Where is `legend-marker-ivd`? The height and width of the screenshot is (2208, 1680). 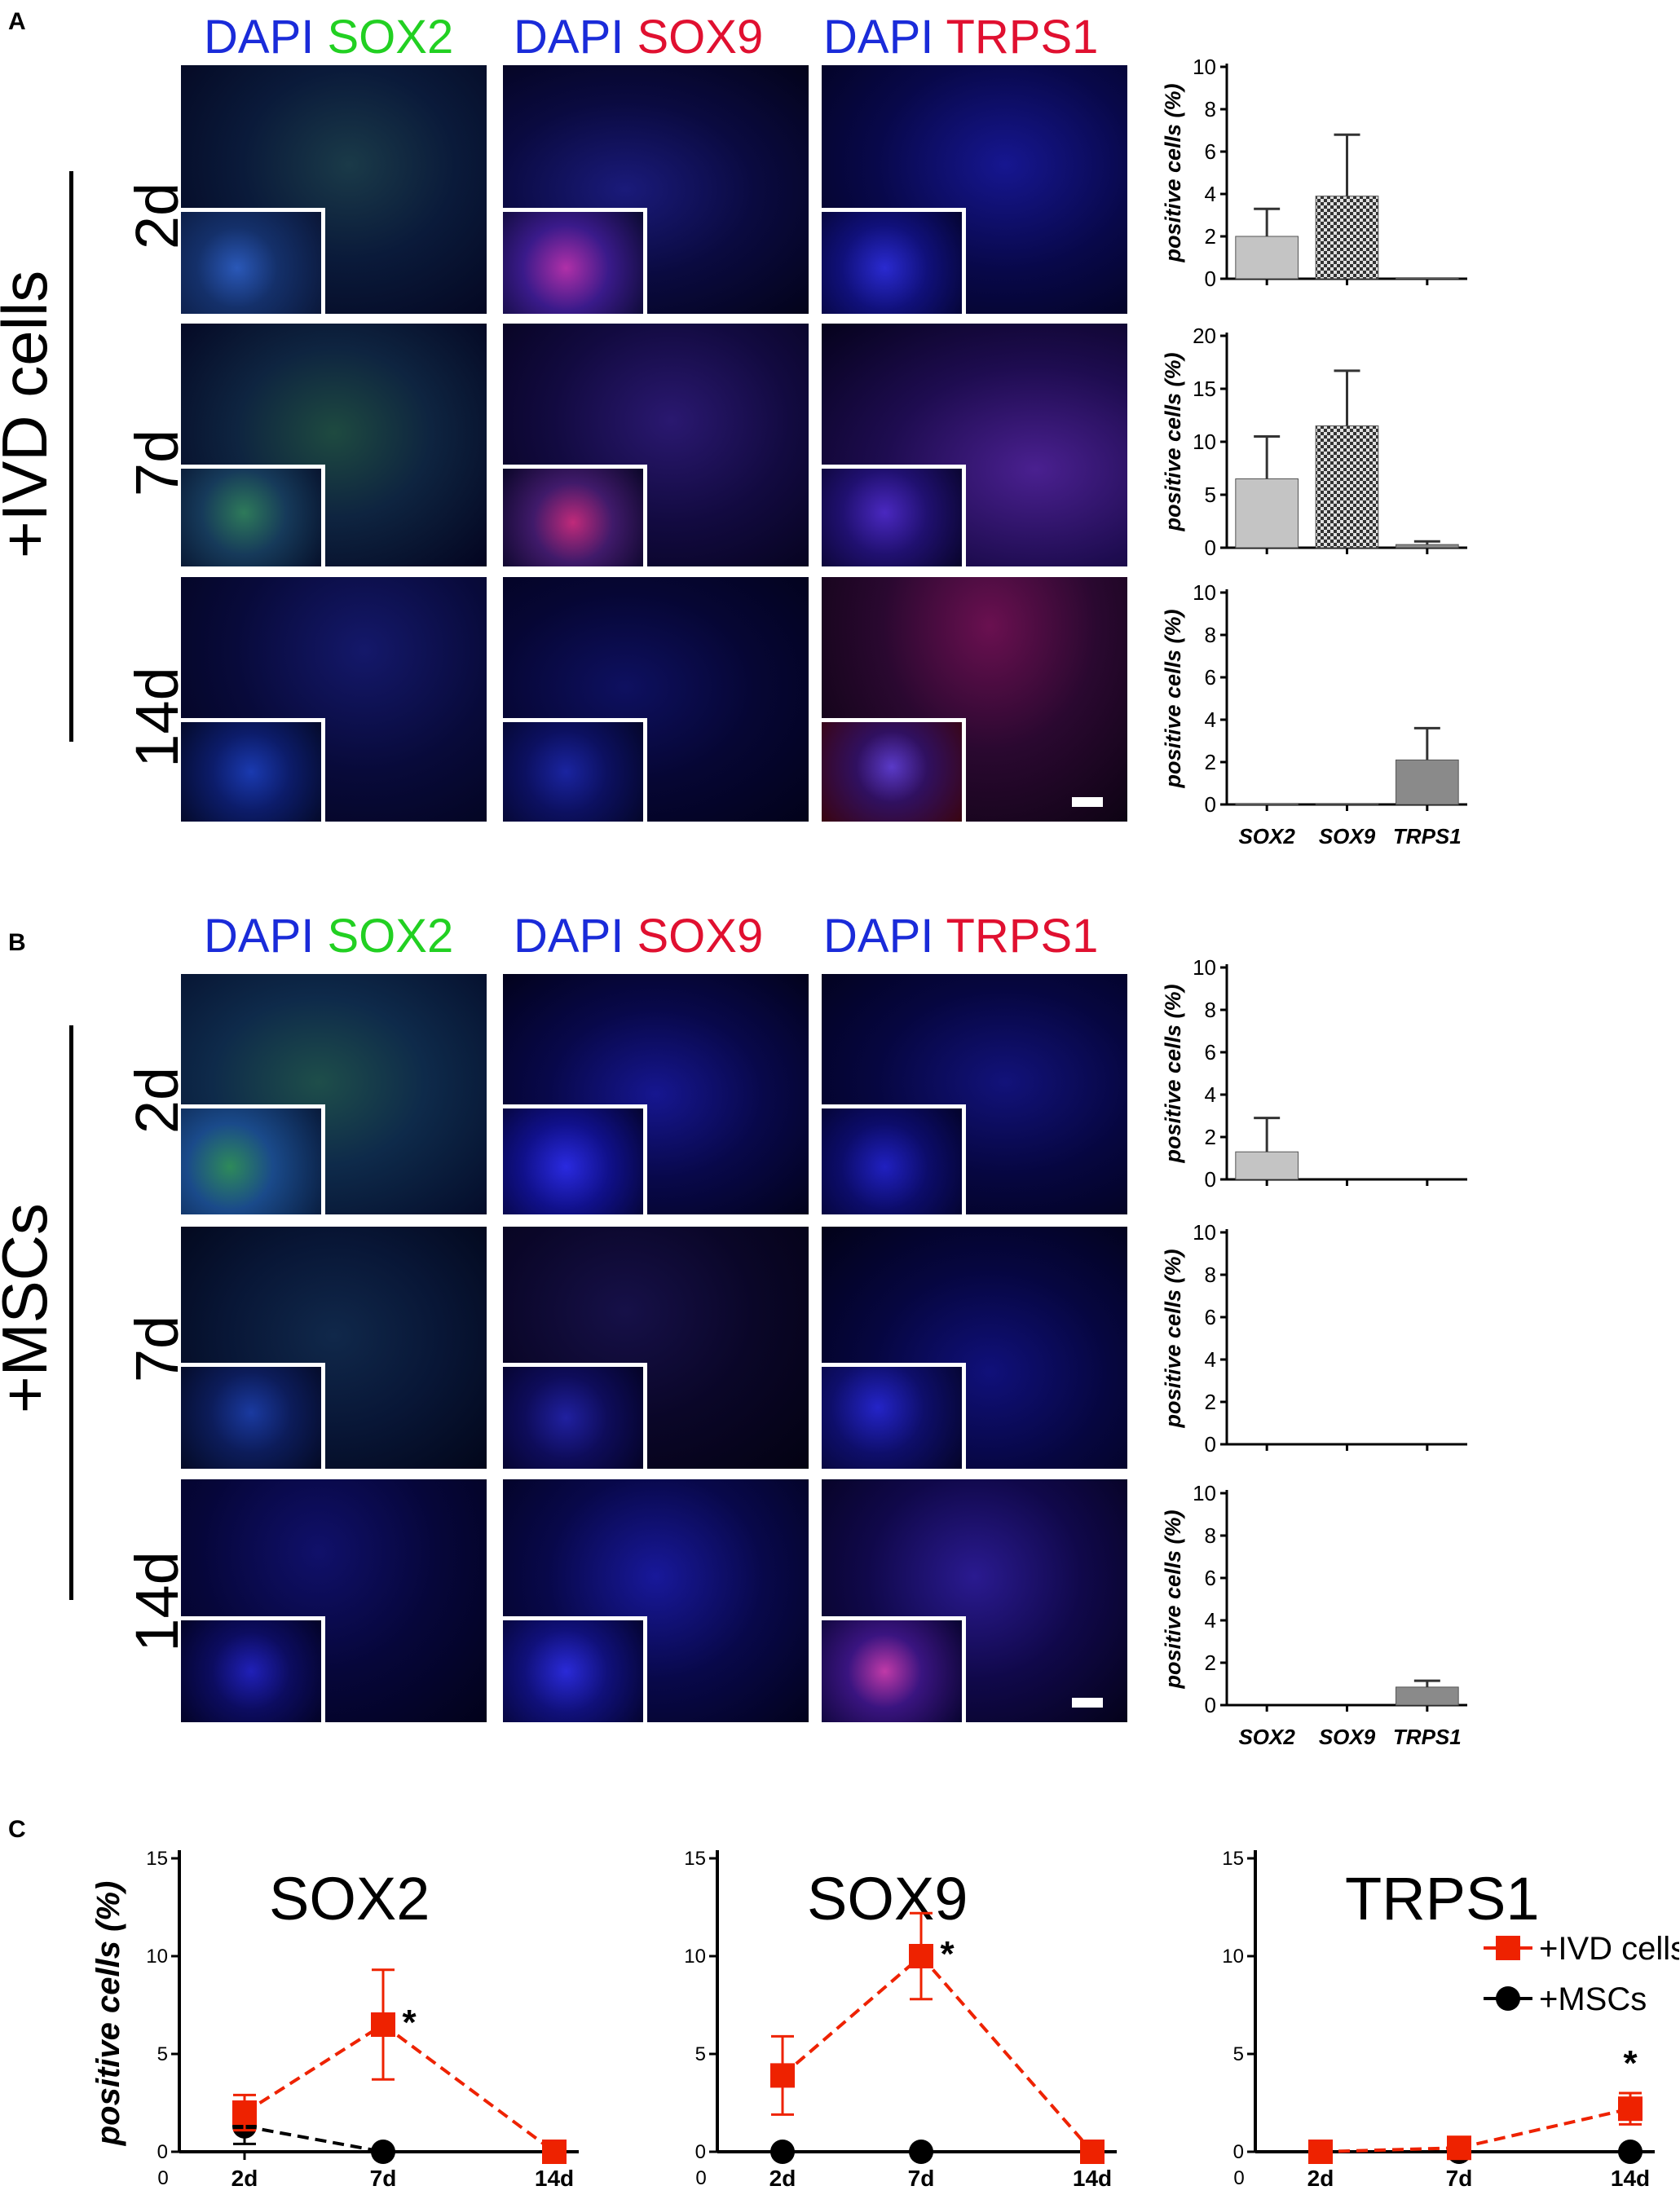
legend-marker-ivd is located at coordinates (1508, 1948).